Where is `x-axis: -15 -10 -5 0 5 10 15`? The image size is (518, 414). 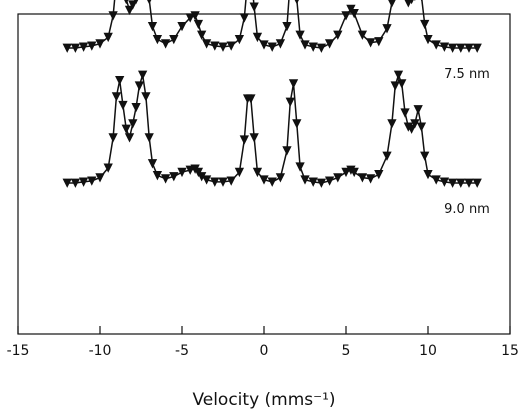 x-axis: -15 -10 -5 0 5 10 15 is located at coordinates (262, 342).